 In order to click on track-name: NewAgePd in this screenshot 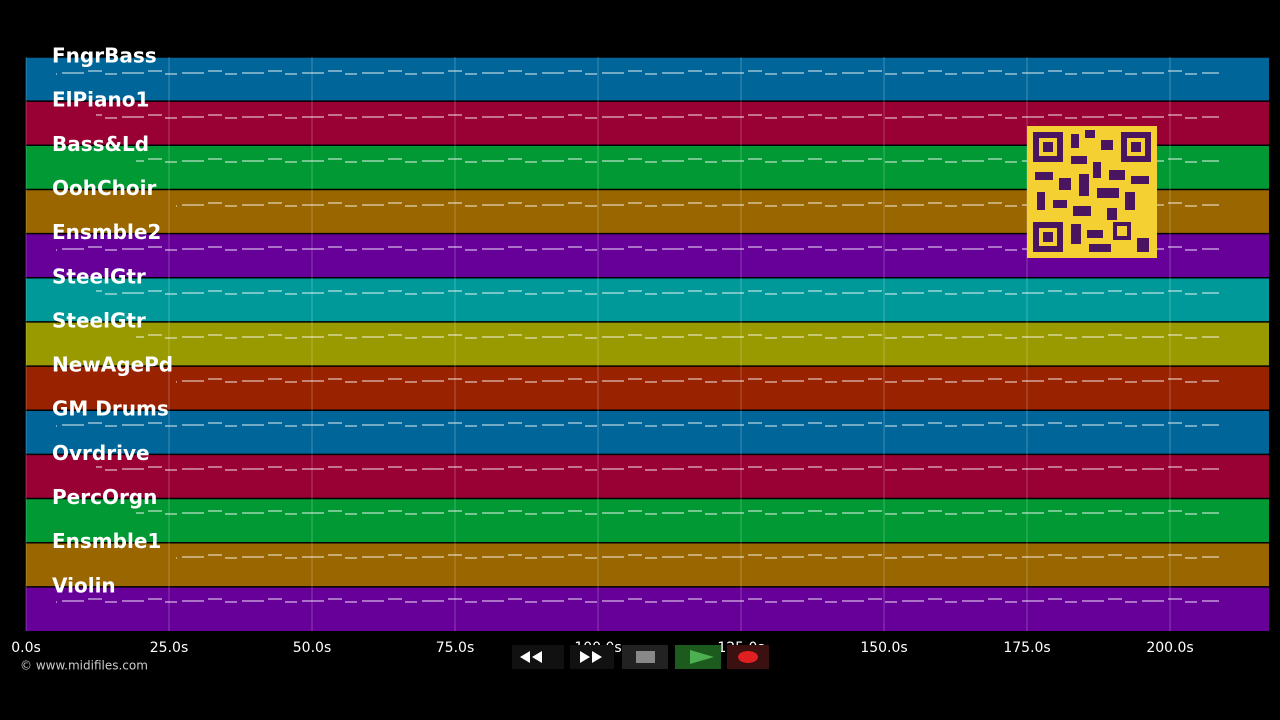, I will do `click(112, 365)`.